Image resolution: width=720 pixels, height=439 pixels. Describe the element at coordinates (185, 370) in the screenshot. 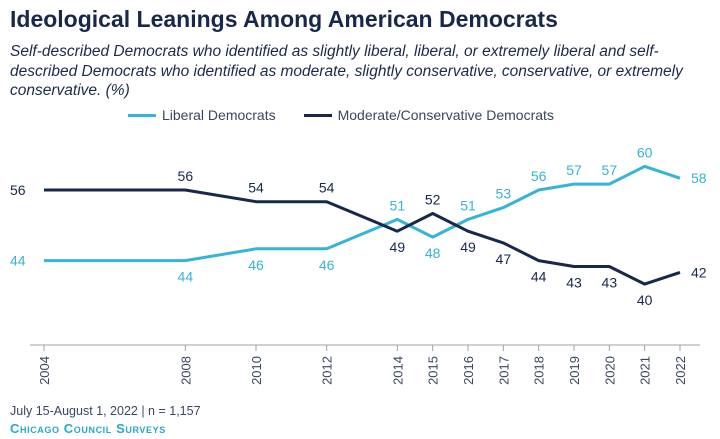

I see `x-tick-label-2008: 2008` at that location.